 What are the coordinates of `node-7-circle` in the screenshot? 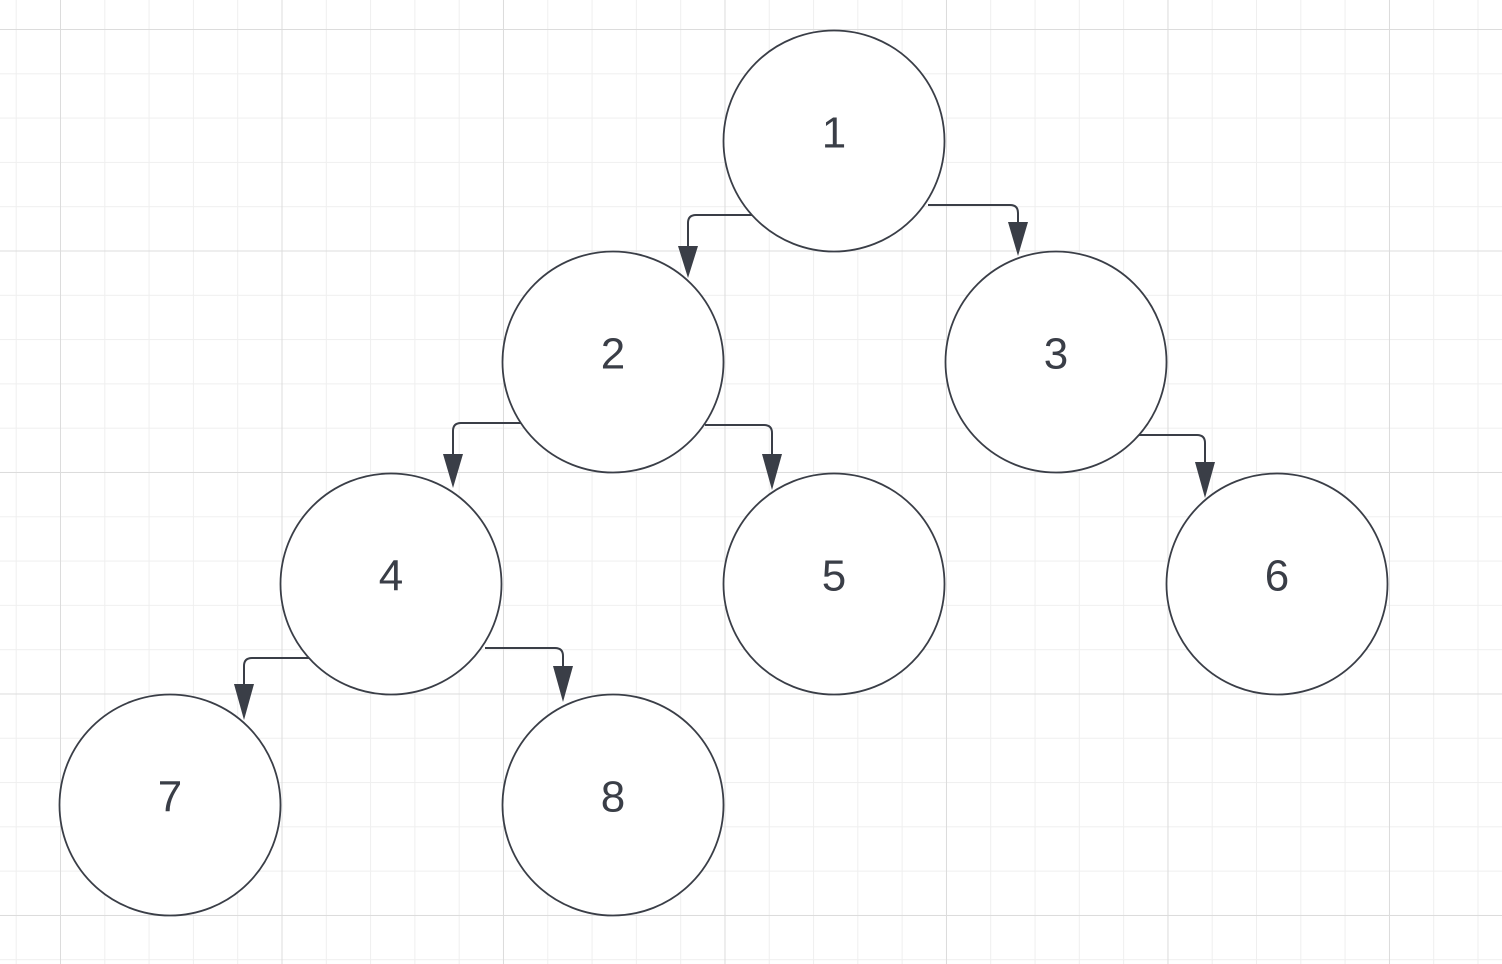 It's located at (170, 805).